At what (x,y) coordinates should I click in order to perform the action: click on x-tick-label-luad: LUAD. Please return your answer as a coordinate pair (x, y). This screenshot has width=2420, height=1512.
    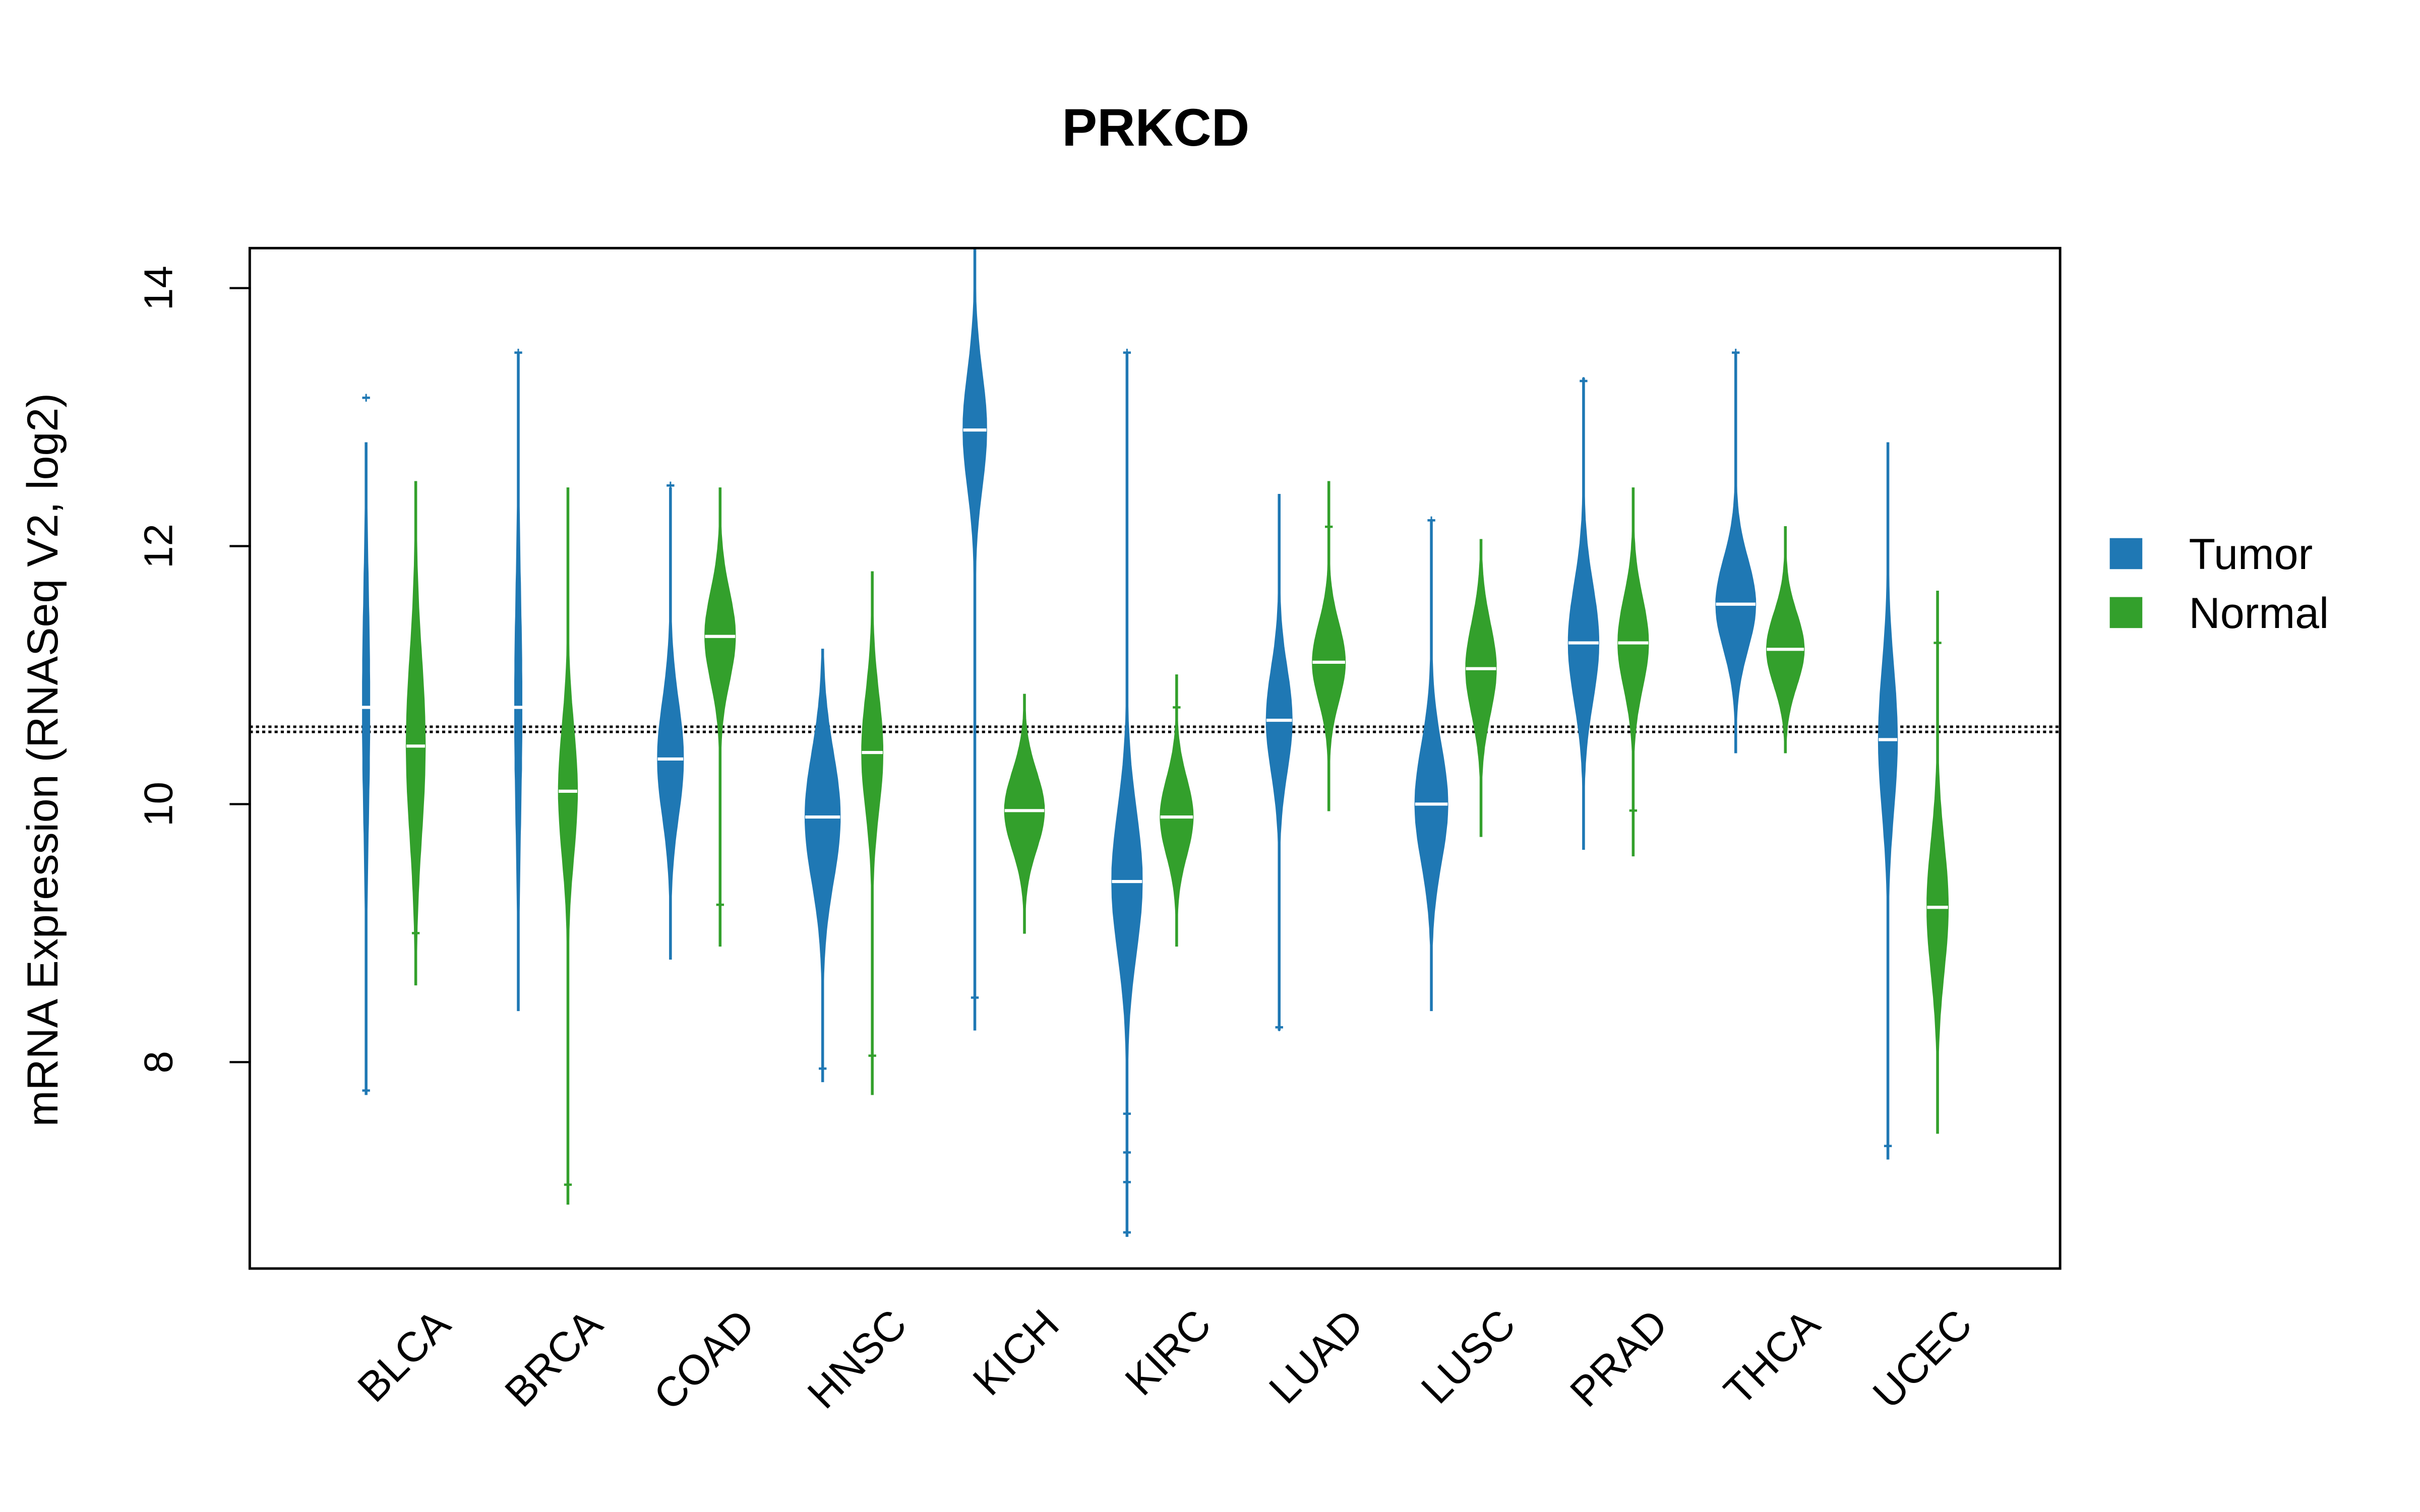
    Looking at the image, I should click on (1316, 1356).